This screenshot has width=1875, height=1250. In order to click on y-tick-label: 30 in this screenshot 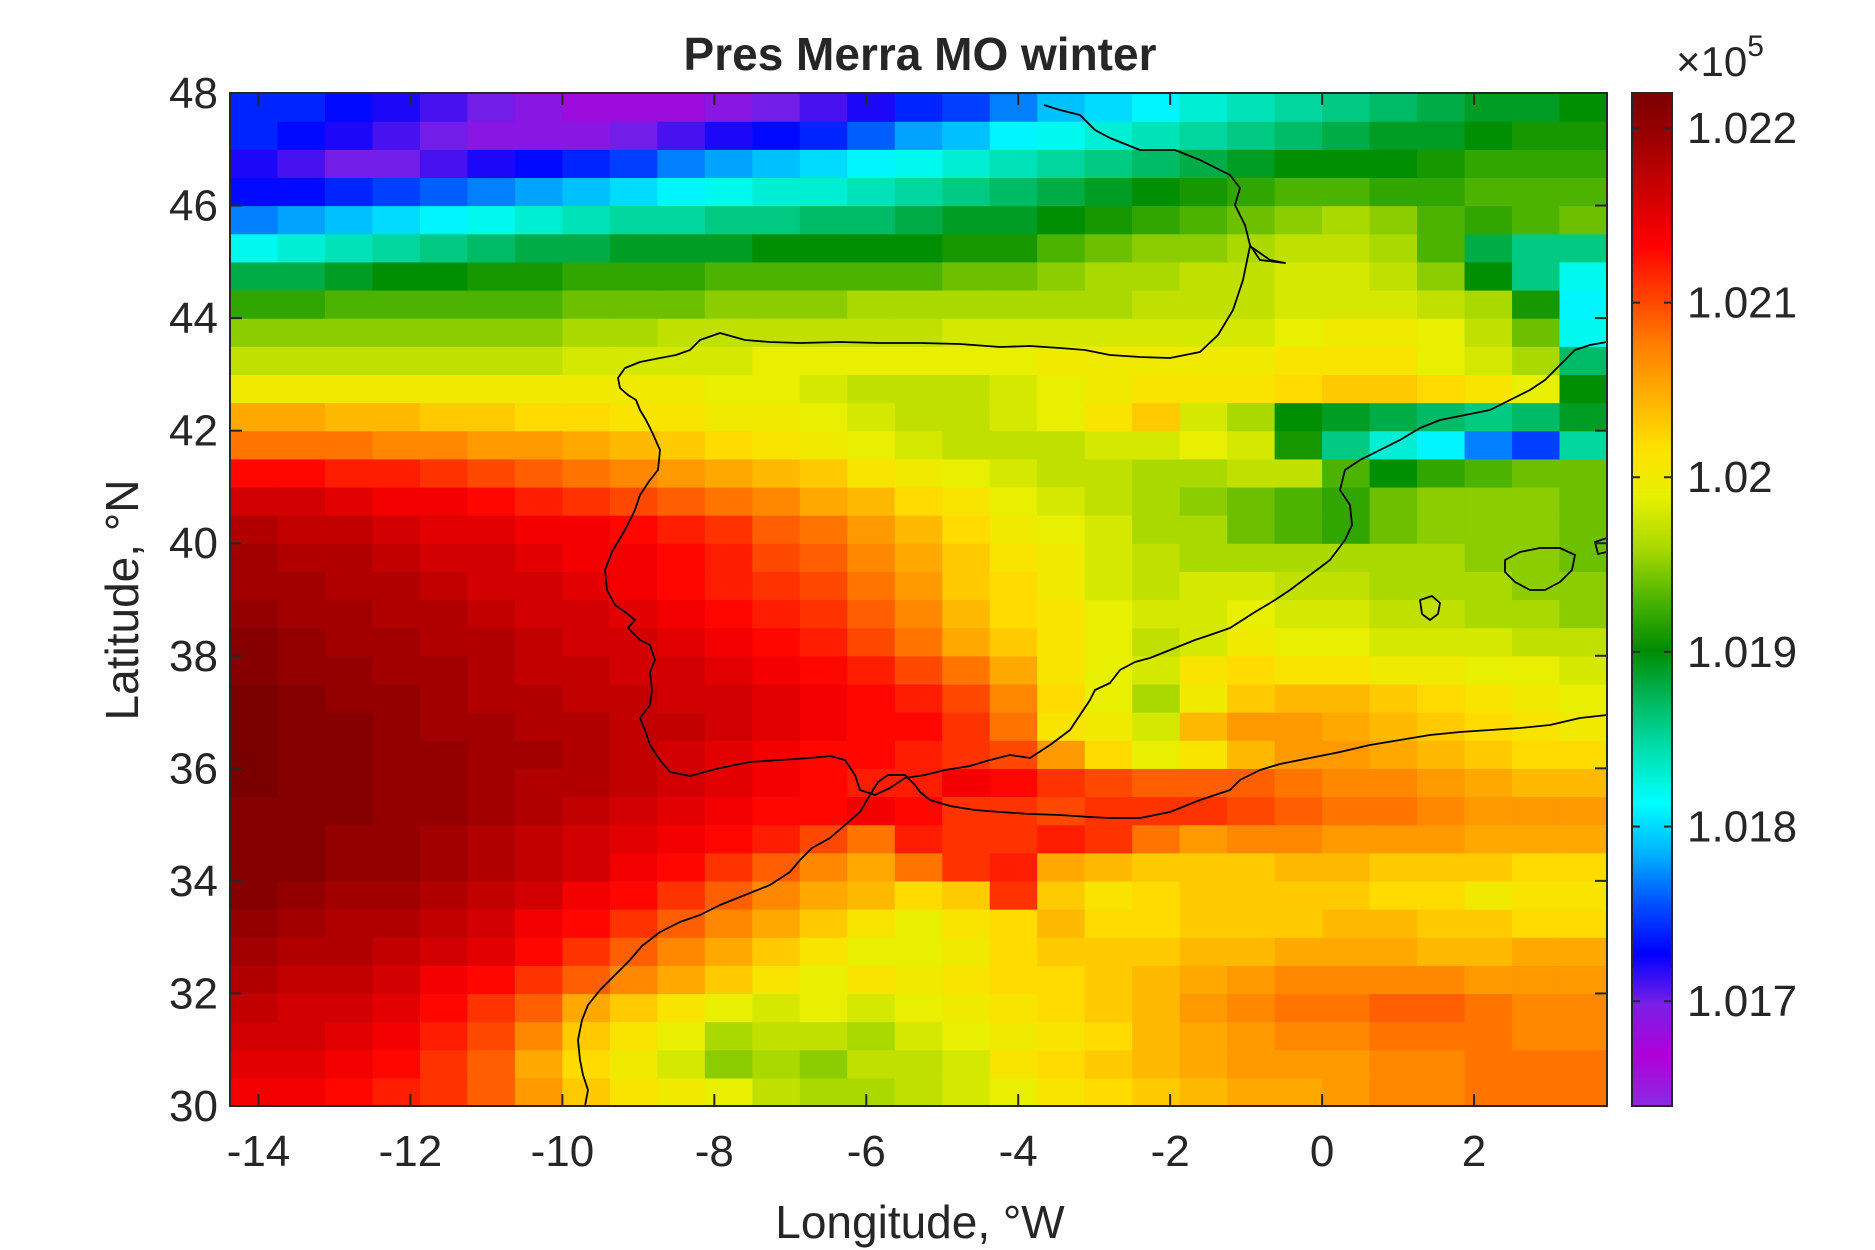, I will do `click(193, 1106)`.